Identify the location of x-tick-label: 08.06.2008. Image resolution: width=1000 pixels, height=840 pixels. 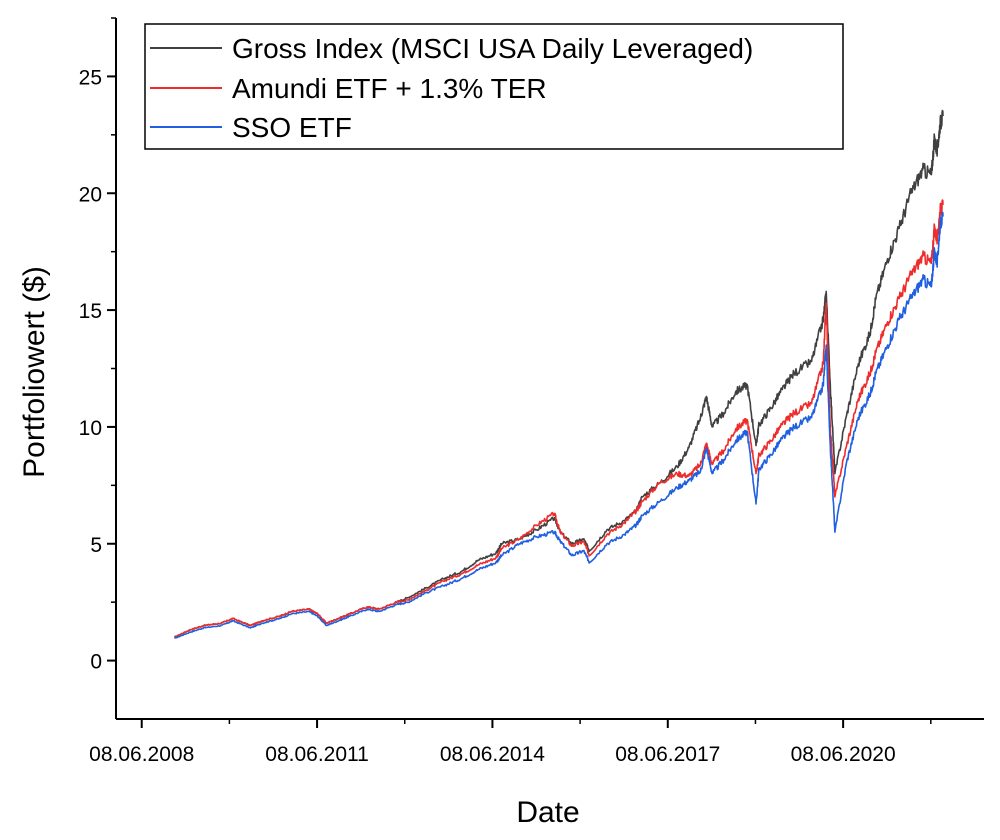
(141, 754).